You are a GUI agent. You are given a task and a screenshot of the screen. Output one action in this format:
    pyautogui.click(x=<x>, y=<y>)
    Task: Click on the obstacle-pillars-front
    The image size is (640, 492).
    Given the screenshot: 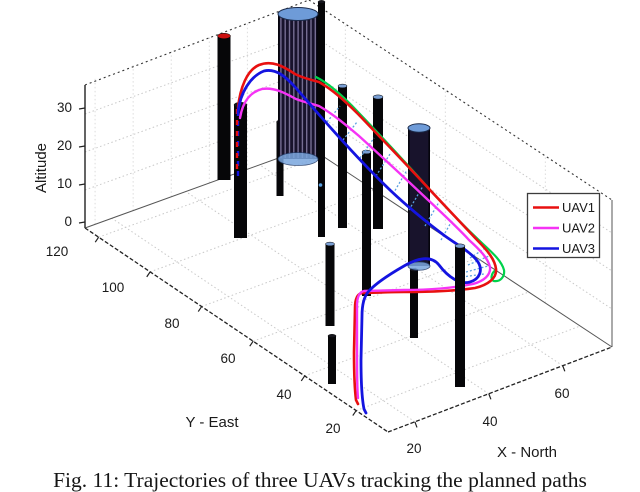 What is the action you would take?
    pyautogui.click(x=460, y=315)
    